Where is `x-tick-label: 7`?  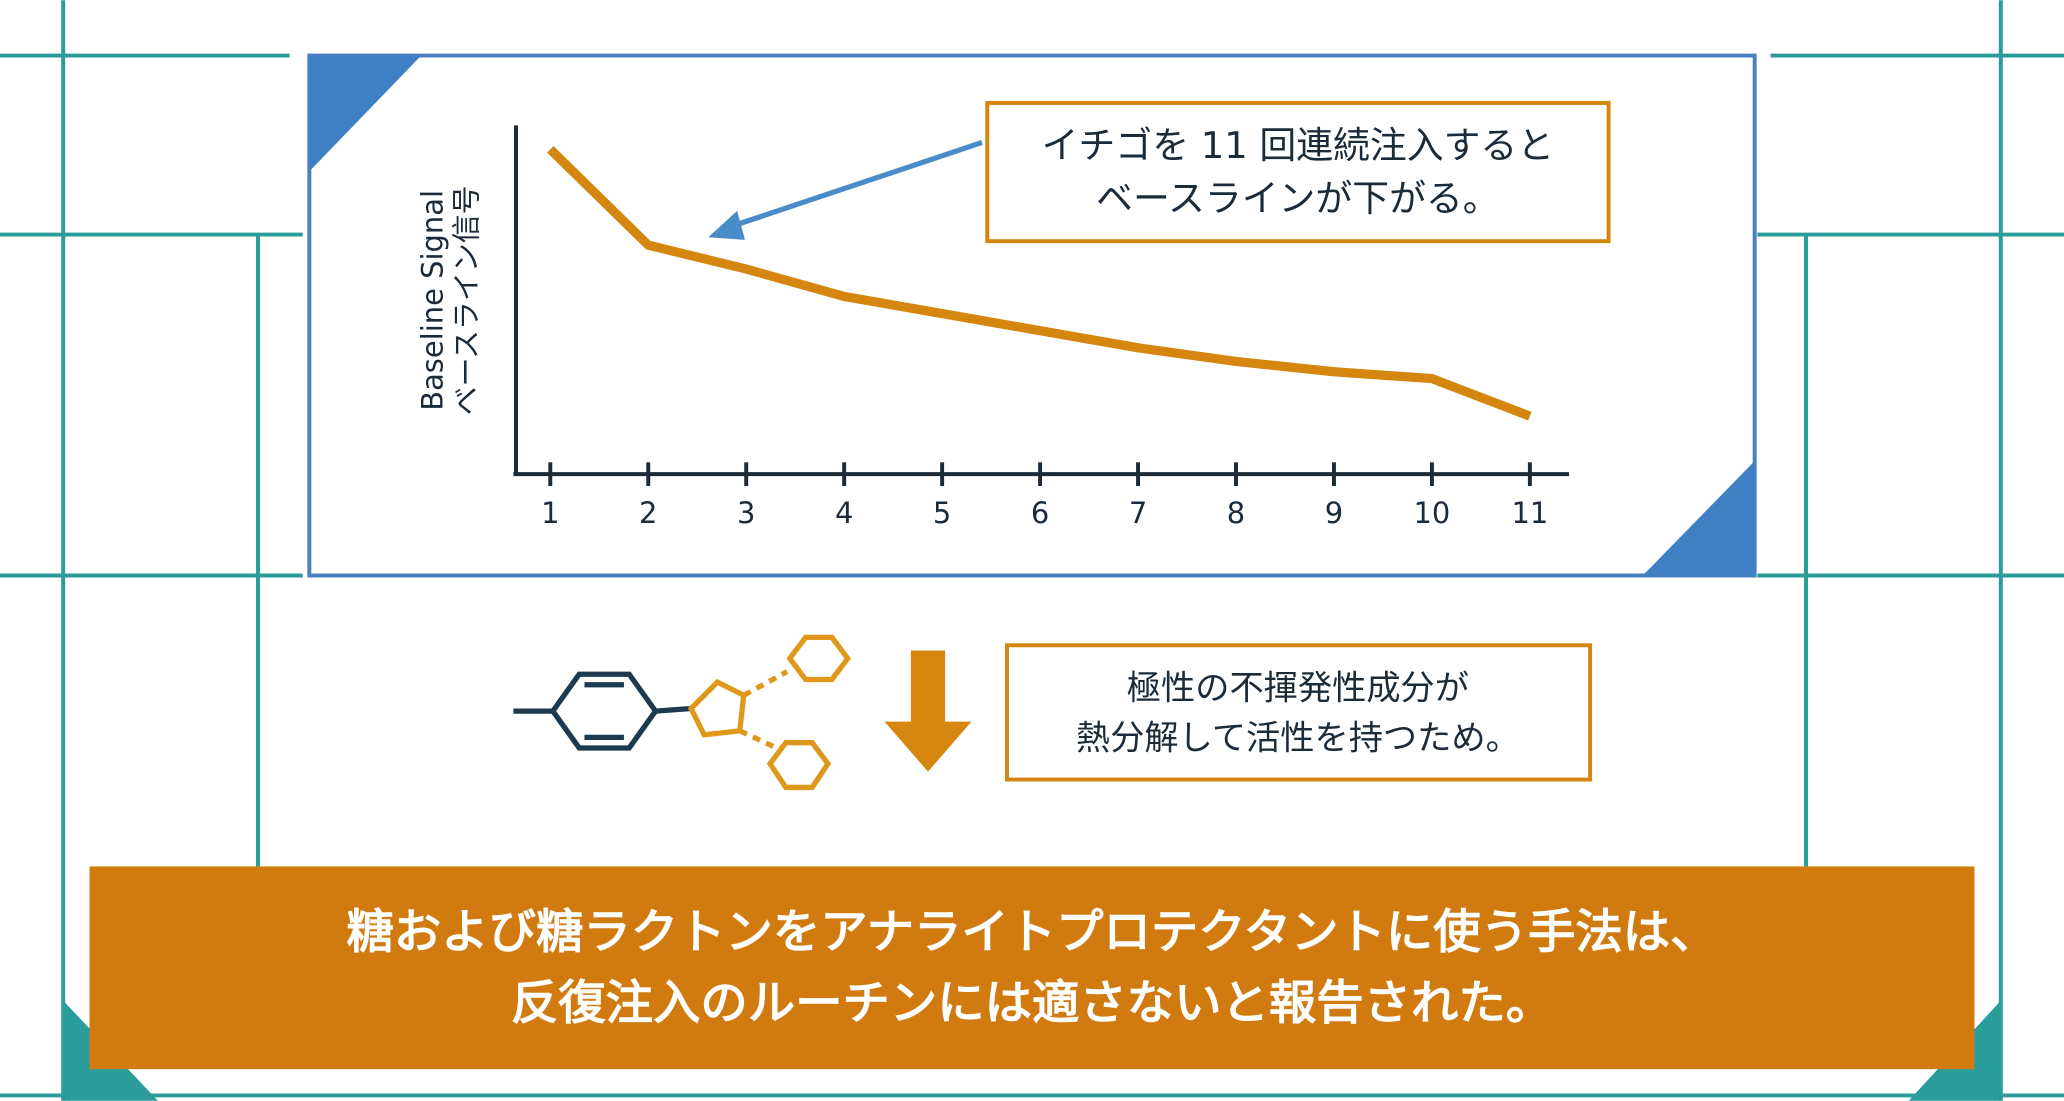 x-tick-label: 7 is located at coordinates (1138, 513).